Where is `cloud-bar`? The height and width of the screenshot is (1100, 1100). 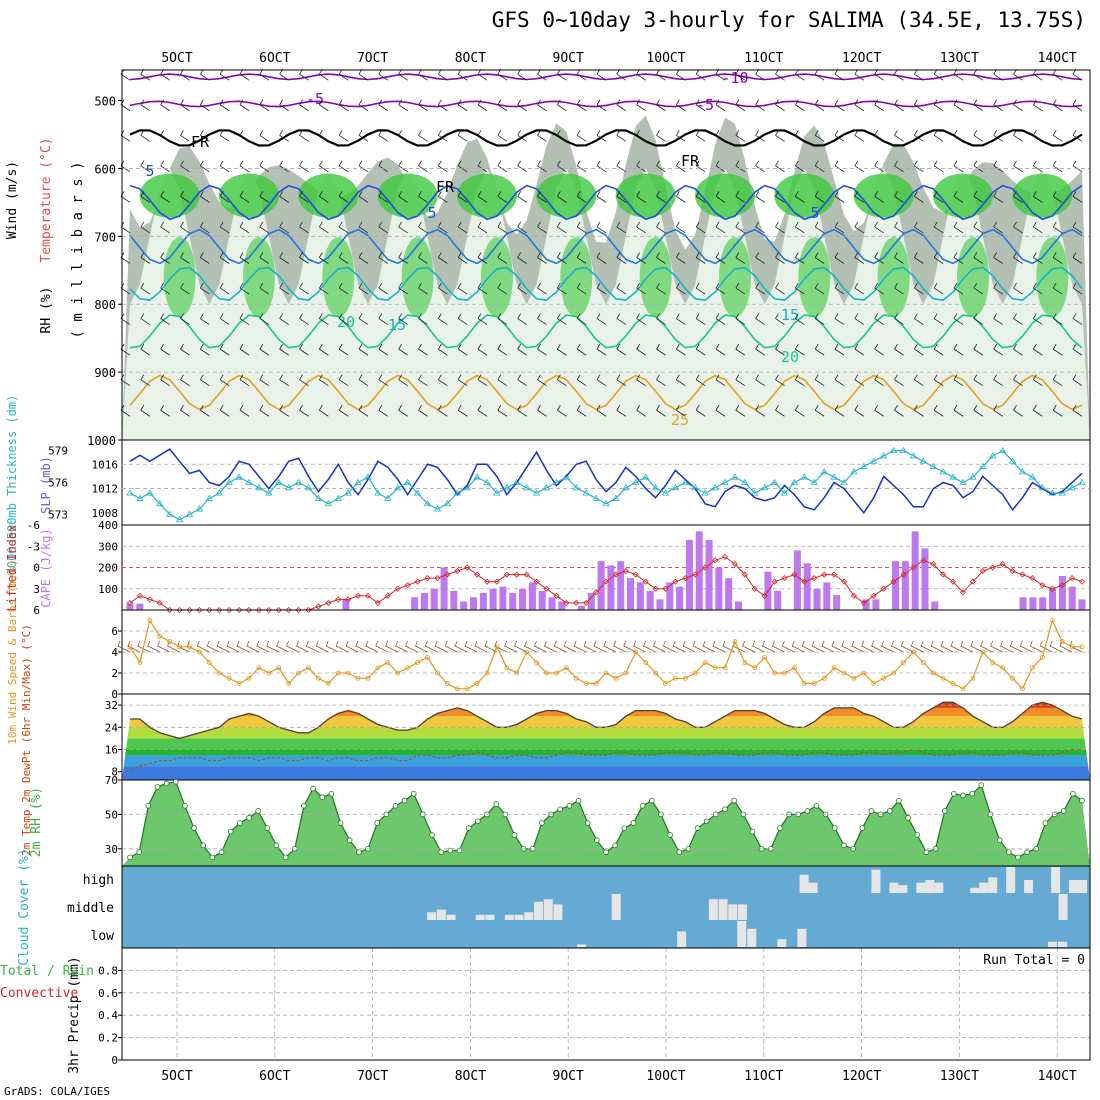 cloud-bar is located at coordinates (441, 914).